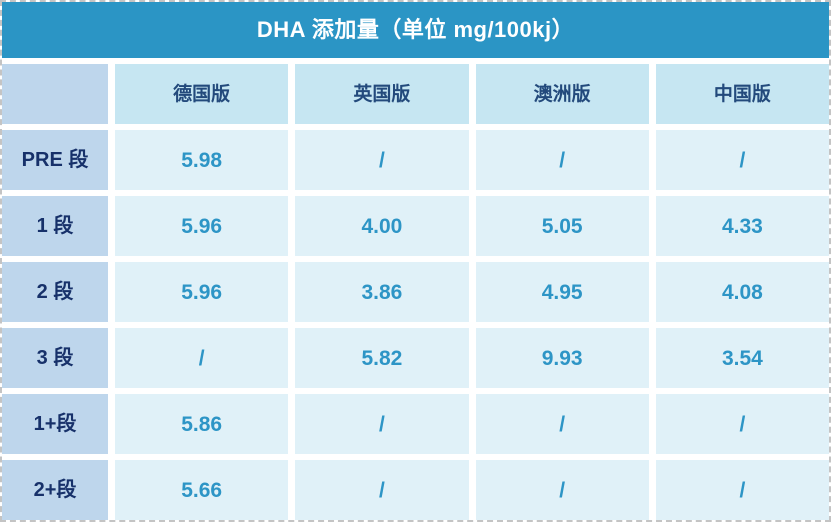 This screenshot has height=522, width=831. I want to click on column-header-germany: 德国版, so click(202, 94).